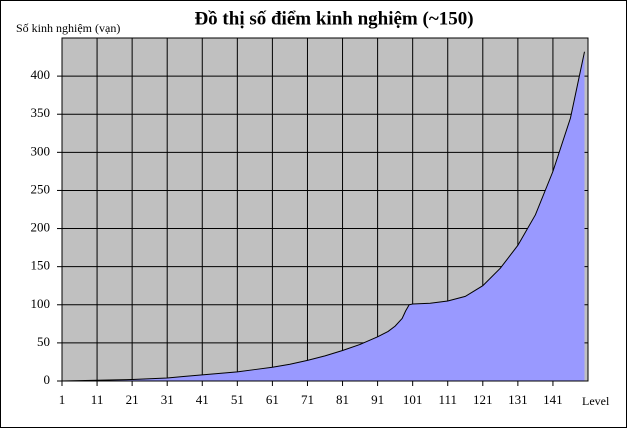 This screenshot has height=433, width=627. What do you see at coordinates (237, 399) in the screenshot?
I see `x-tick-label: 51` at bounding box center [237, 399].